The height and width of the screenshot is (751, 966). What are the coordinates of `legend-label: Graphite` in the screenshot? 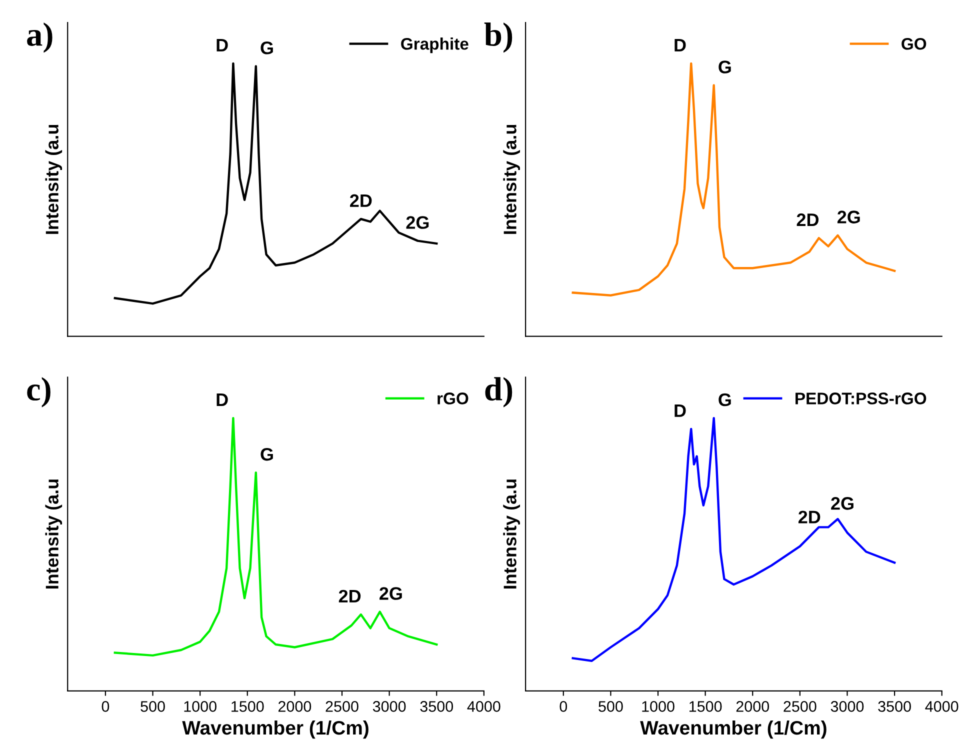 It's located at (434, 46).